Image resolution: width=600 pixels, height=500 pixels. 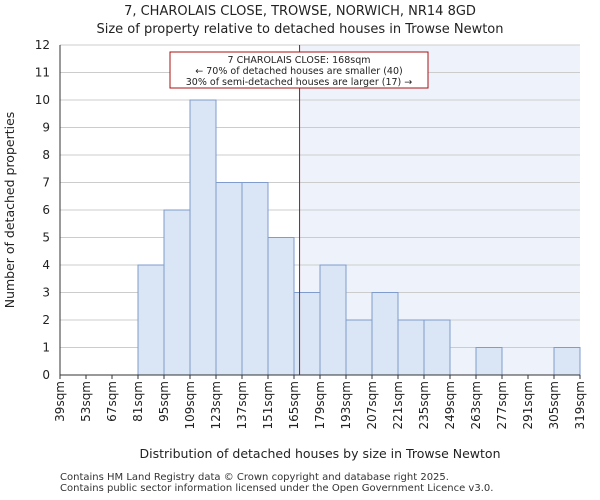 I want to click on y-tick-label: 5, so click(x=46, y=238).